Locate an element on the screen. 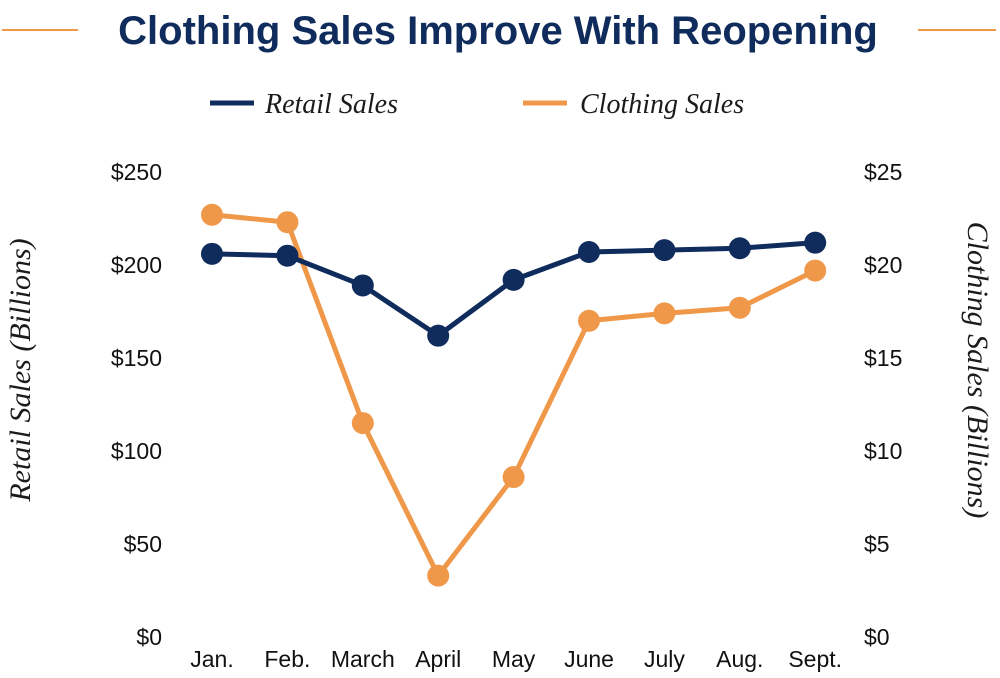 Image resolution: width=1000 pixels, height=678 pixels. y-left-tick-label: $50 is located at coordinates (143, 544).